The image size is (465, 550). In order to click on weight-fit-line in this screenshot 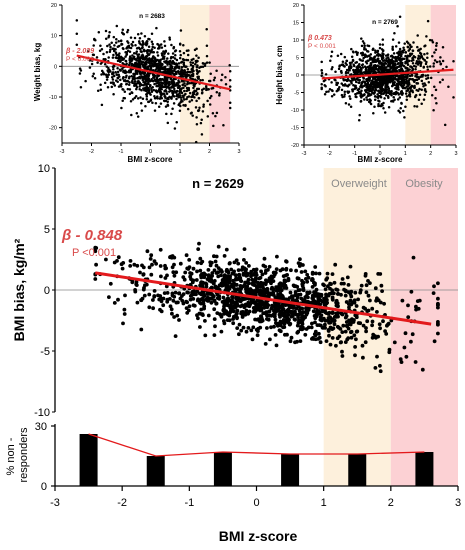, I will do `click(153, 72)`.